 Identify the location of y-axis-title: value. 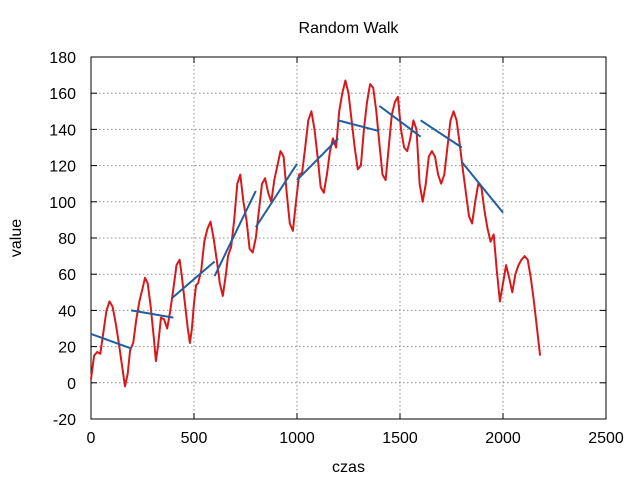
(16, 238).